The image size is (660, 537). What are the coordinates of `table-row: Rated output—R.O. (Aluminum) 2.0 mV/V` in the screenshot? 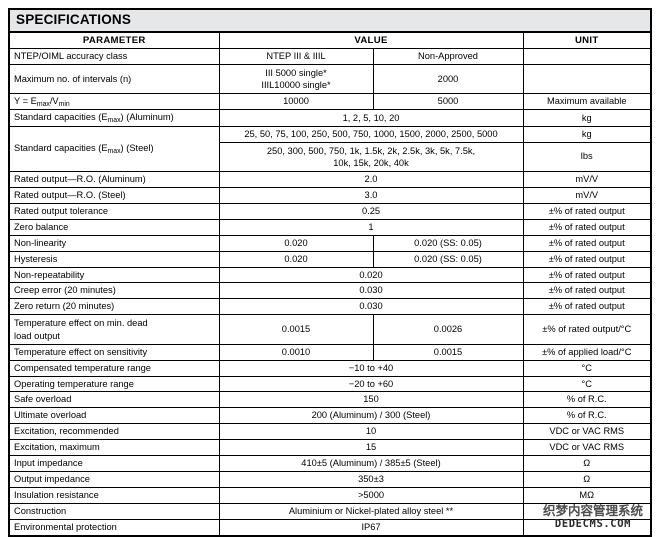 It's located at (330, 179).